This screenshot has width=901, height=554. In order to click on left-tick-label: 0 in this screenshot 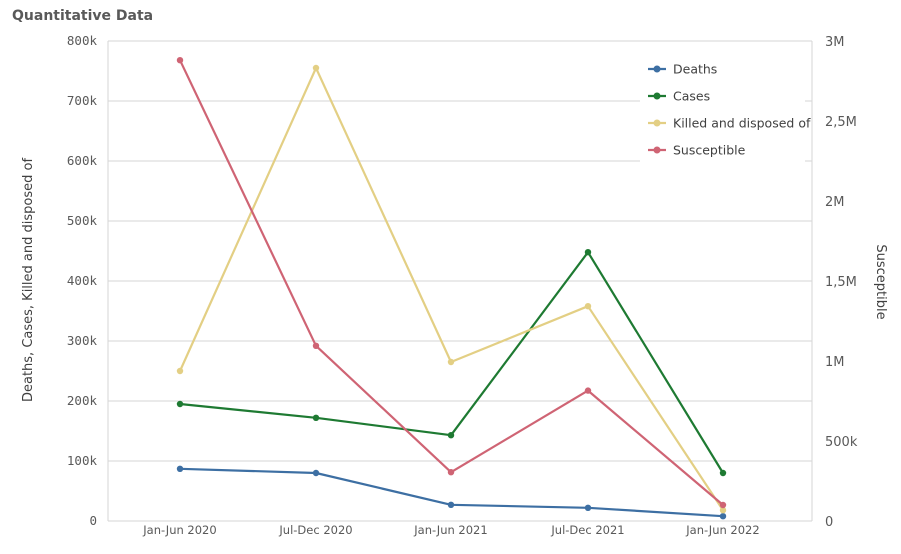, I will do `click(93, 520)`.